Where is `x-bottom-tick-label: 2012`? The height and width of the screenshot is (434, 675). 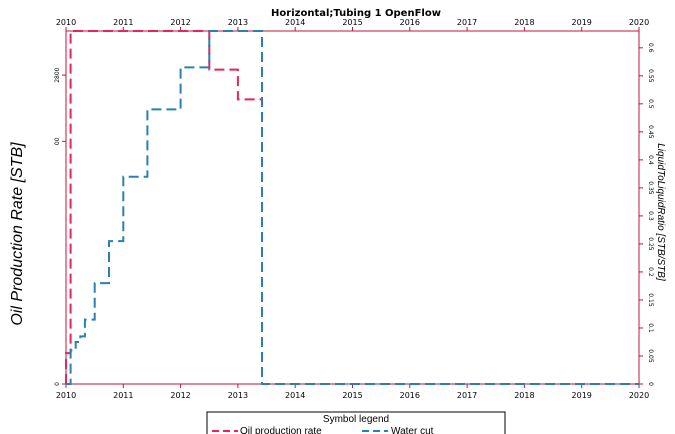 x-bottom-tick-label: 2012 is located at coordinates (180, 395).